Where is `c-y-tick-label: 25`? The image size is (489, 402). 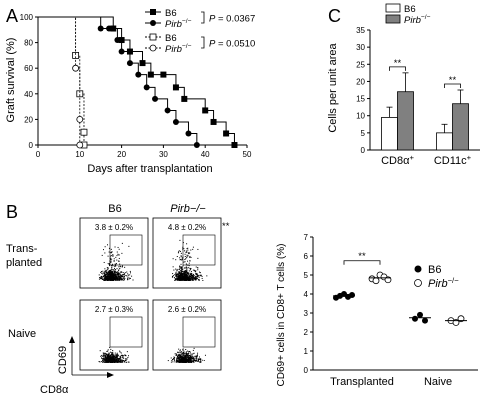
c-y-tick-label: 25 is located at coordinates (360, 64).